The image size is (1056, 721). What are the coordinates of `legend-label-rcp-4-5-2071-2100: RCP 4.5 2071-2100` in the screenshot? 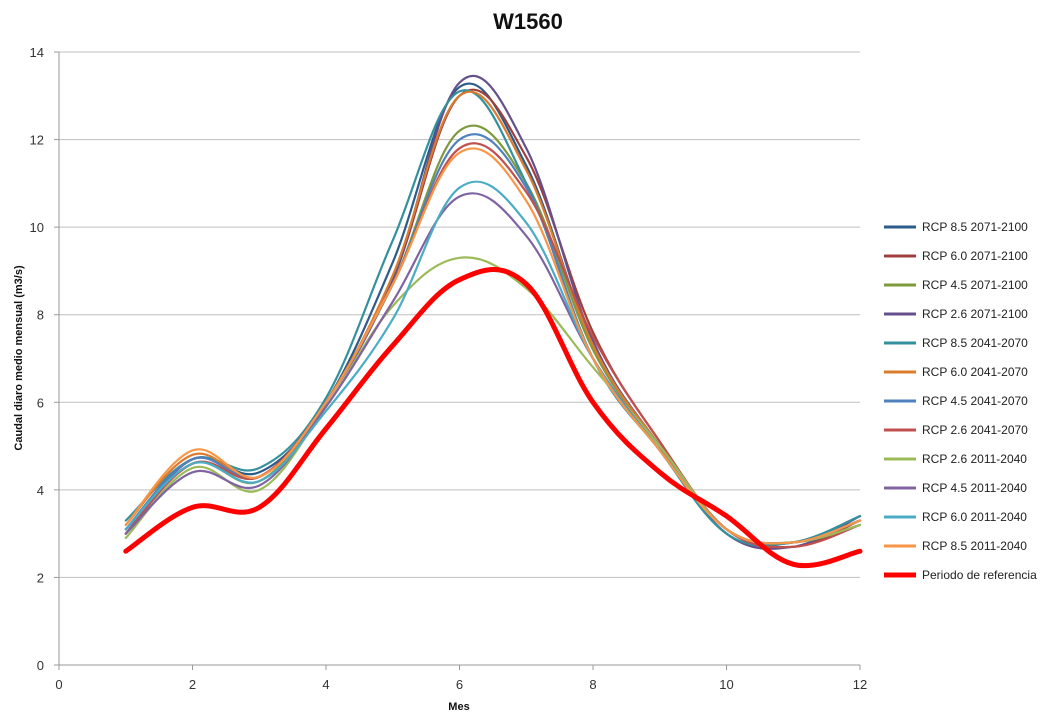 It's located at (975, 285).